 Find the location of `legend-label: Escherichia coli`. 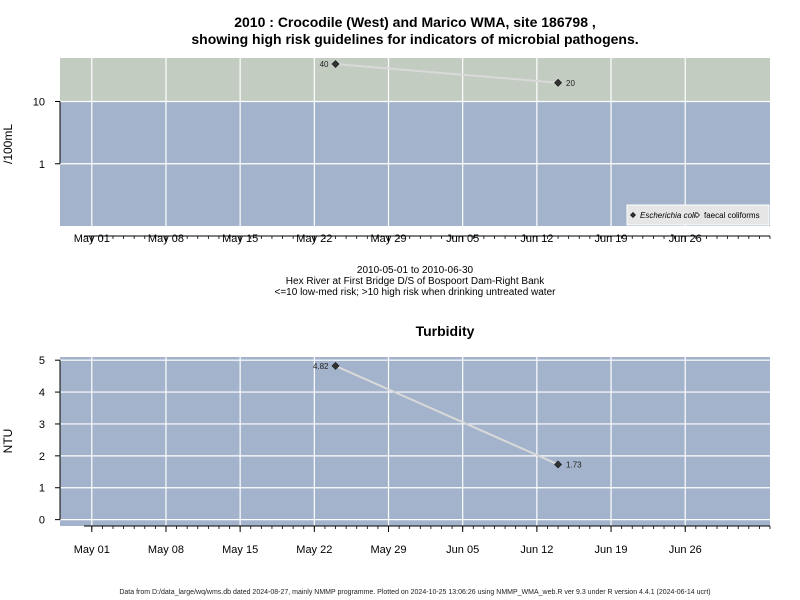

legend-label: Escherichia coli is located at coordinates (668, 215).